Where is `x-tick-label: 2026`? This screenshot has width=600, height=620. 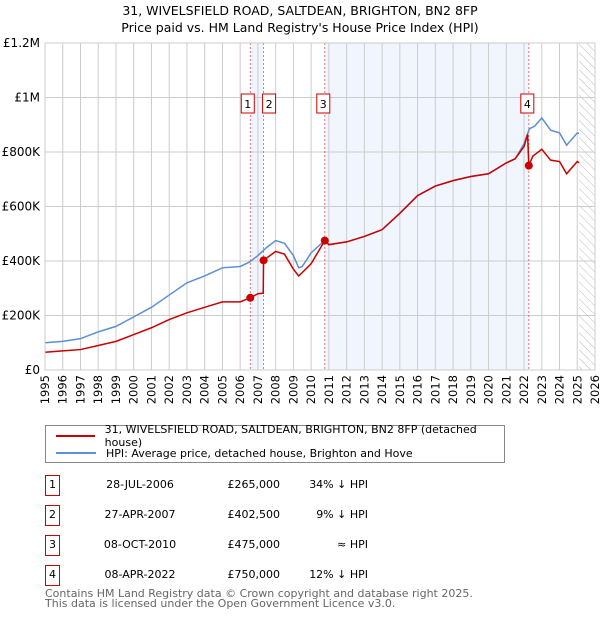 x-tick-label: 2026 is located at coordinates (594, 389).